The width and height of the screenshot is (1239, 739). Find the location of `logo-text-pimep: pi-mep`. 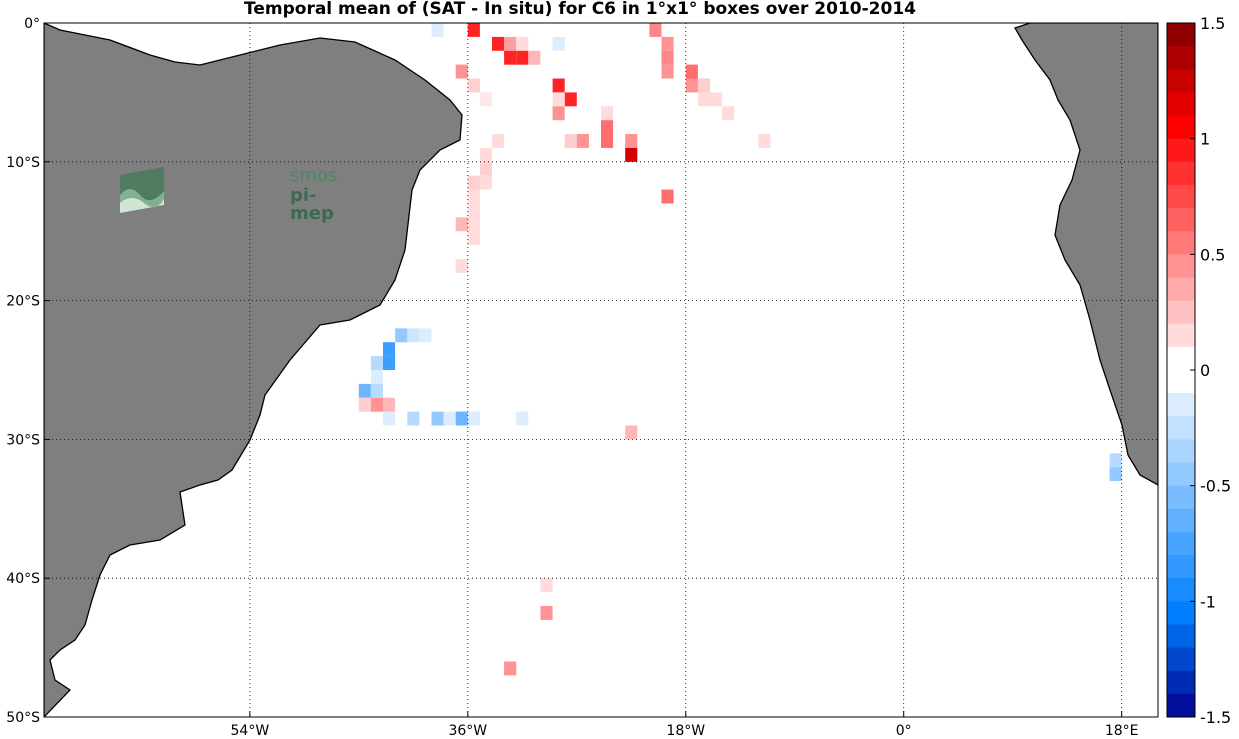

logo-text-pimep: pi-mep is located at coordinates (312, 204).